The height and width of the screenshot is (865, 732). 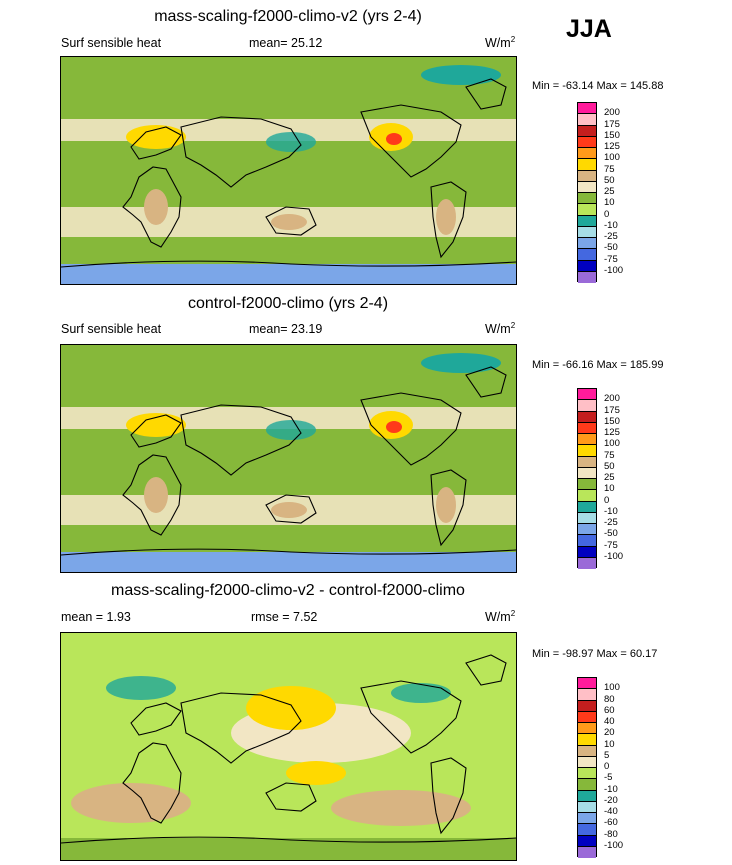 What do you see at coordinates (589, 29) in the screenshot?
I see `season-label: JJA` at bounding box center [589, 29].